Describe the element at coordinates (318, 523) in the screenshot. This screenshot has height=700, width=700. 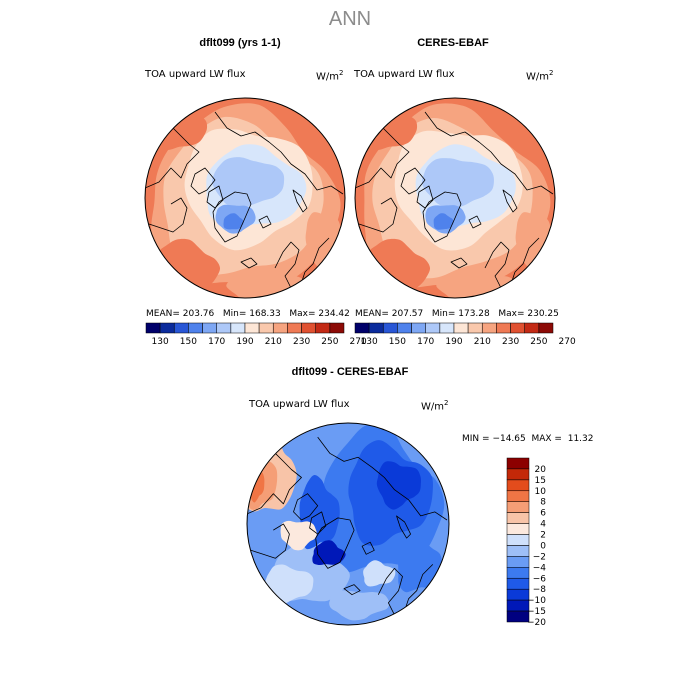
I see `panel3-coast-arch2` at that location.